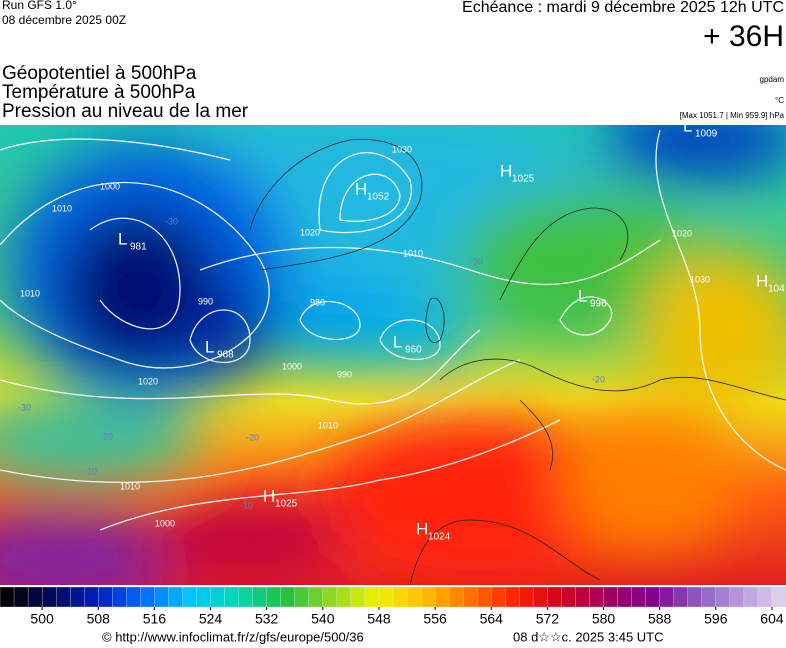  What do you see at coordinates (743, 36) in the screenshot?
I see `lead-time: + 36H` at bounding box center [743, 36].